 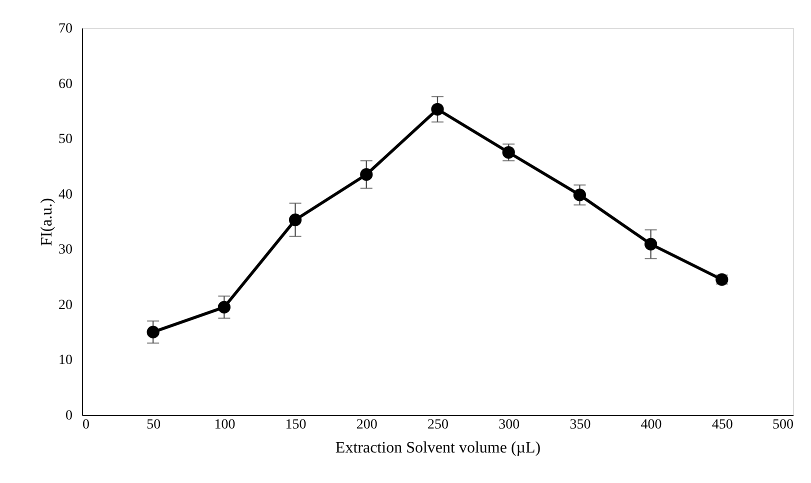 What do you see at coordinates (580, 425) in the screenshot?
I see `x-tick-label: 350` at bounding box center [580, 425].